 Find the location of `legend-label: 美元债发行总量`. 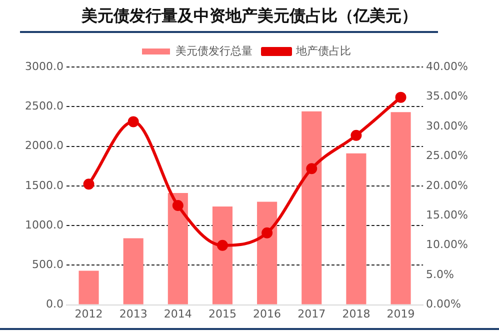

legend-label: 美元债发行总量 is located at coordinates (214, 51).